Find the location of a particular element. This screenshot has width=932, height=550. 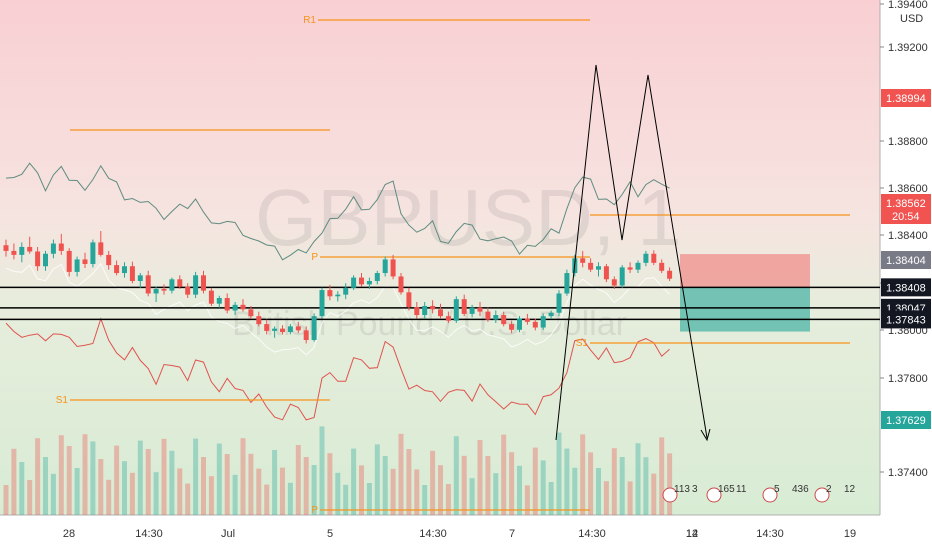

currency-label: USD is located at coordinates (911, 19).